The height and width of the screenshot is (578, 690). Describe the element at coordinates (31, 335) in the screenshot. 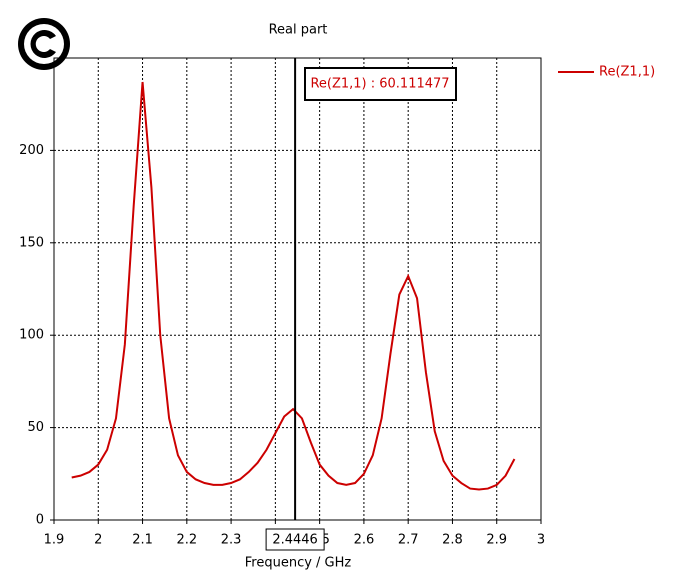

I see `y-tick-label: 100` at that location.